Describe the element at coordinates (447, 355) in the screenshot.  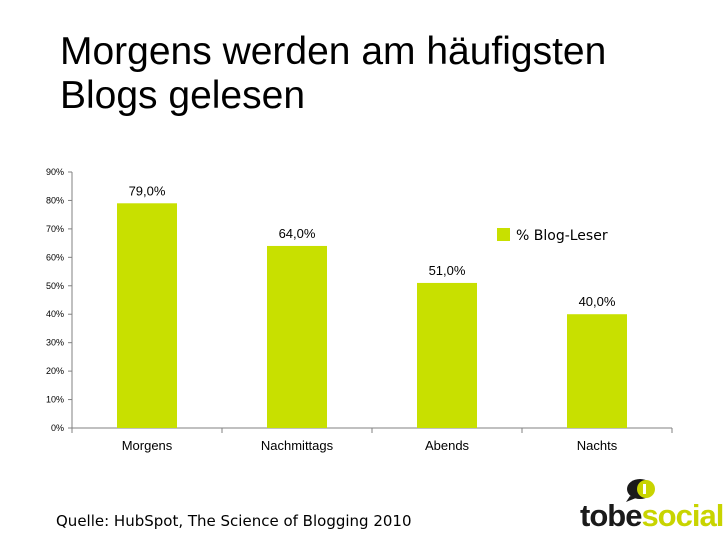
I see `bar-abends` at that location.